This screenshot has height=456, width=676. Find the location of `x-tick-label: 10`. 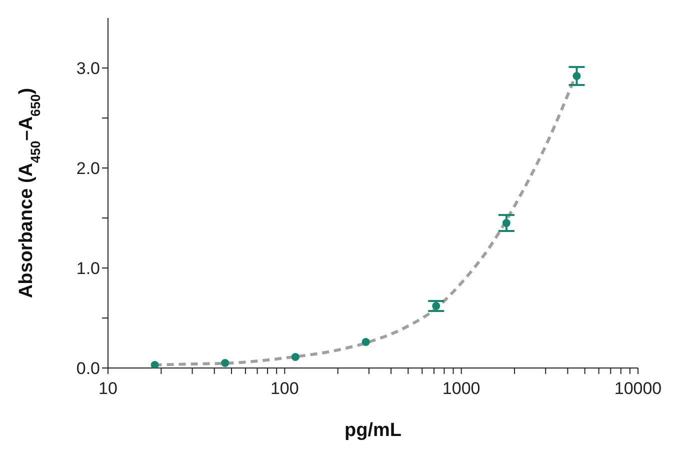

x-tick-label: 10 is located at coordinates (108, 388).